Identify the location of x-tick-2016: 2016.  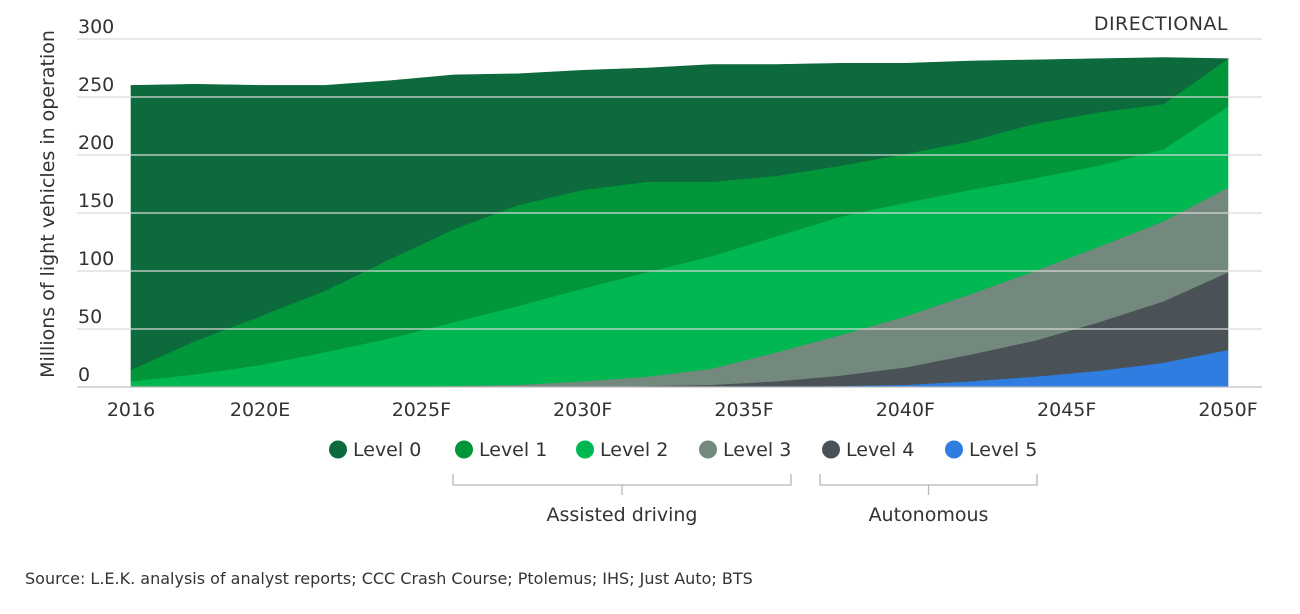
(131, 410).